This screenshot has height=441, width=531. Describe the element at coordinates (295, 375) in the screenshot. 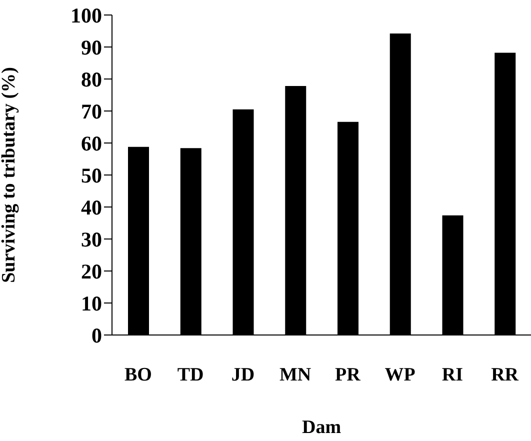

I see `x-tick-label: MN` at that location.